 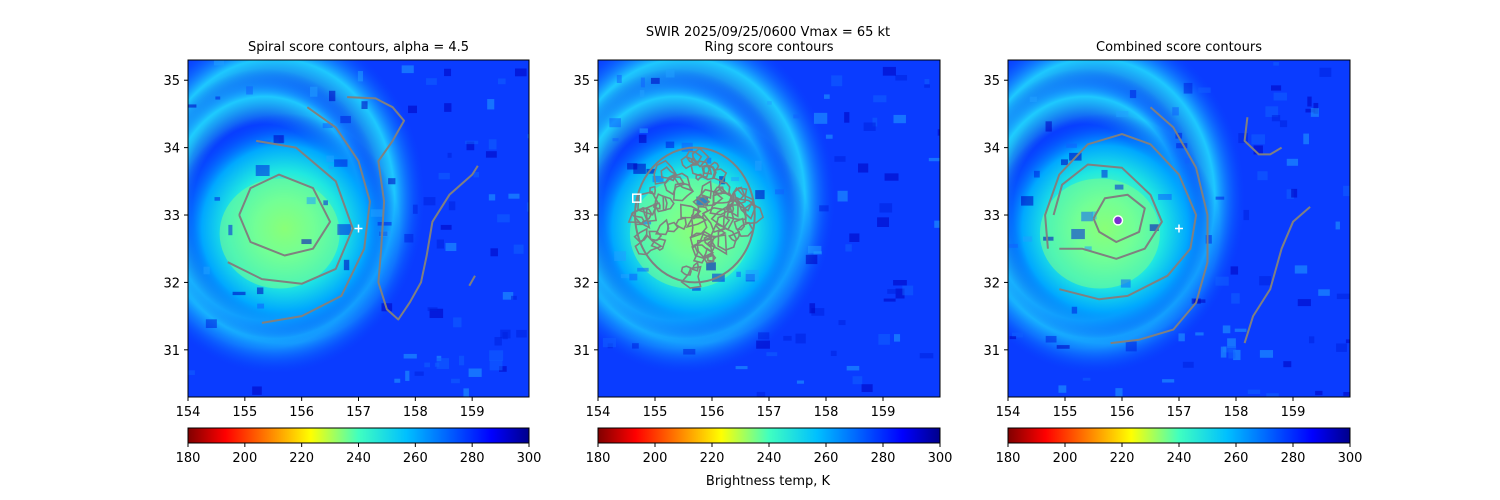 I want to click on panel-title: Spiral score contours, alpha = 4.5, so click(x=358, y=47).